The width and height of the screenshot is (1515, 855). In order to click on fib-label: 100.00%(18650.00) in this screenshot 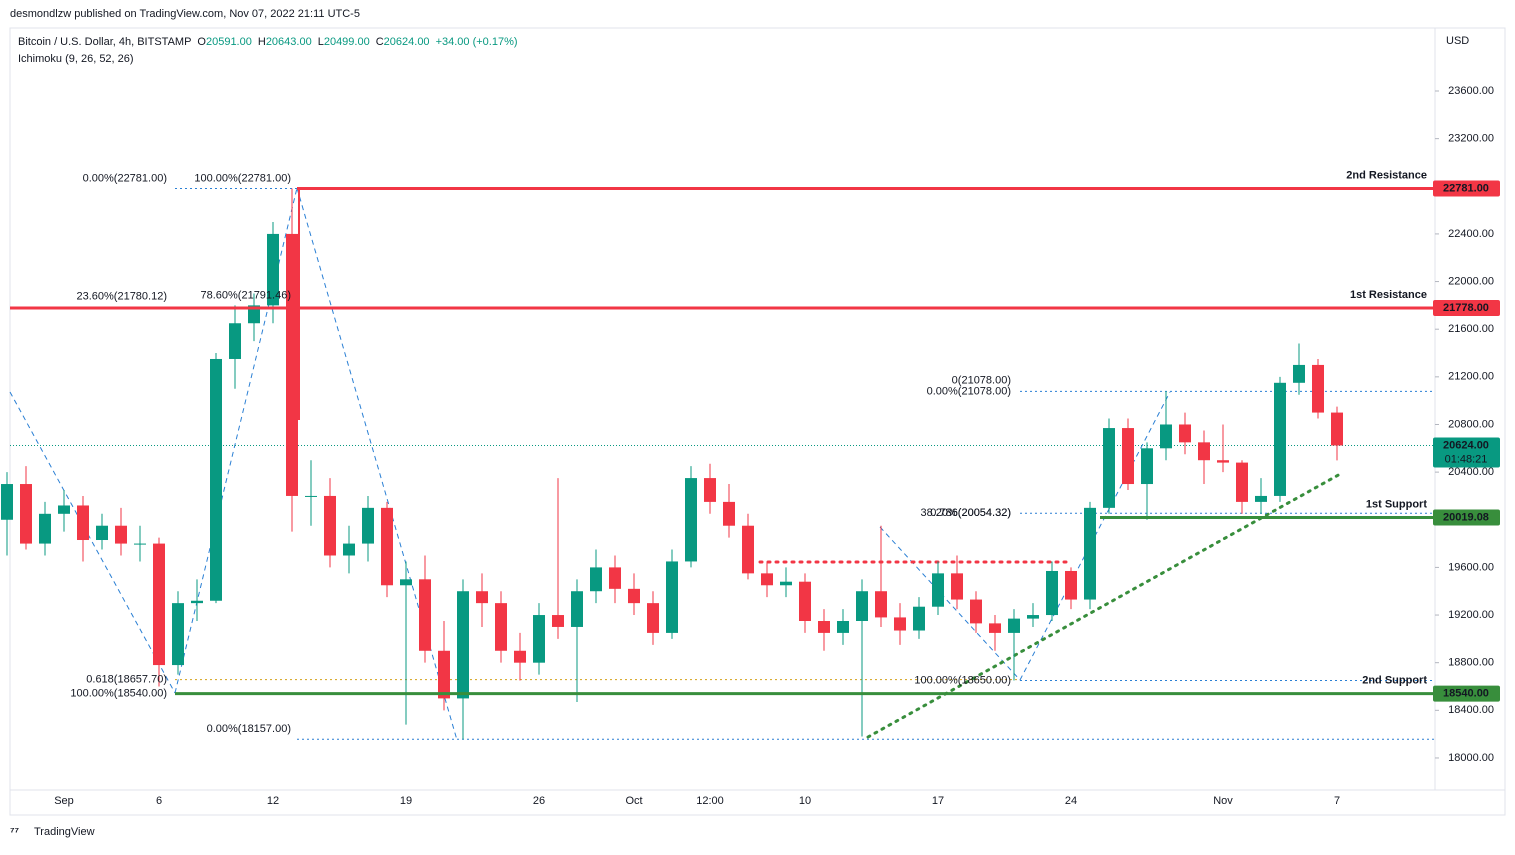, I will do `click(962, 680)`.